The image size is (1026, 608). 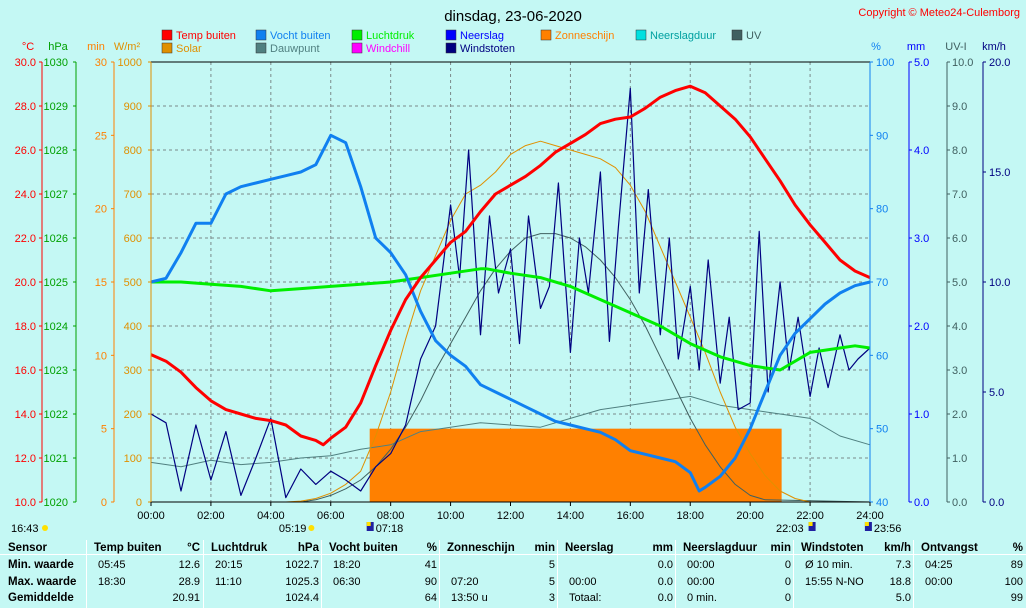 I want to click on x-tick-label: 04:00, so click(x=271, y=516).